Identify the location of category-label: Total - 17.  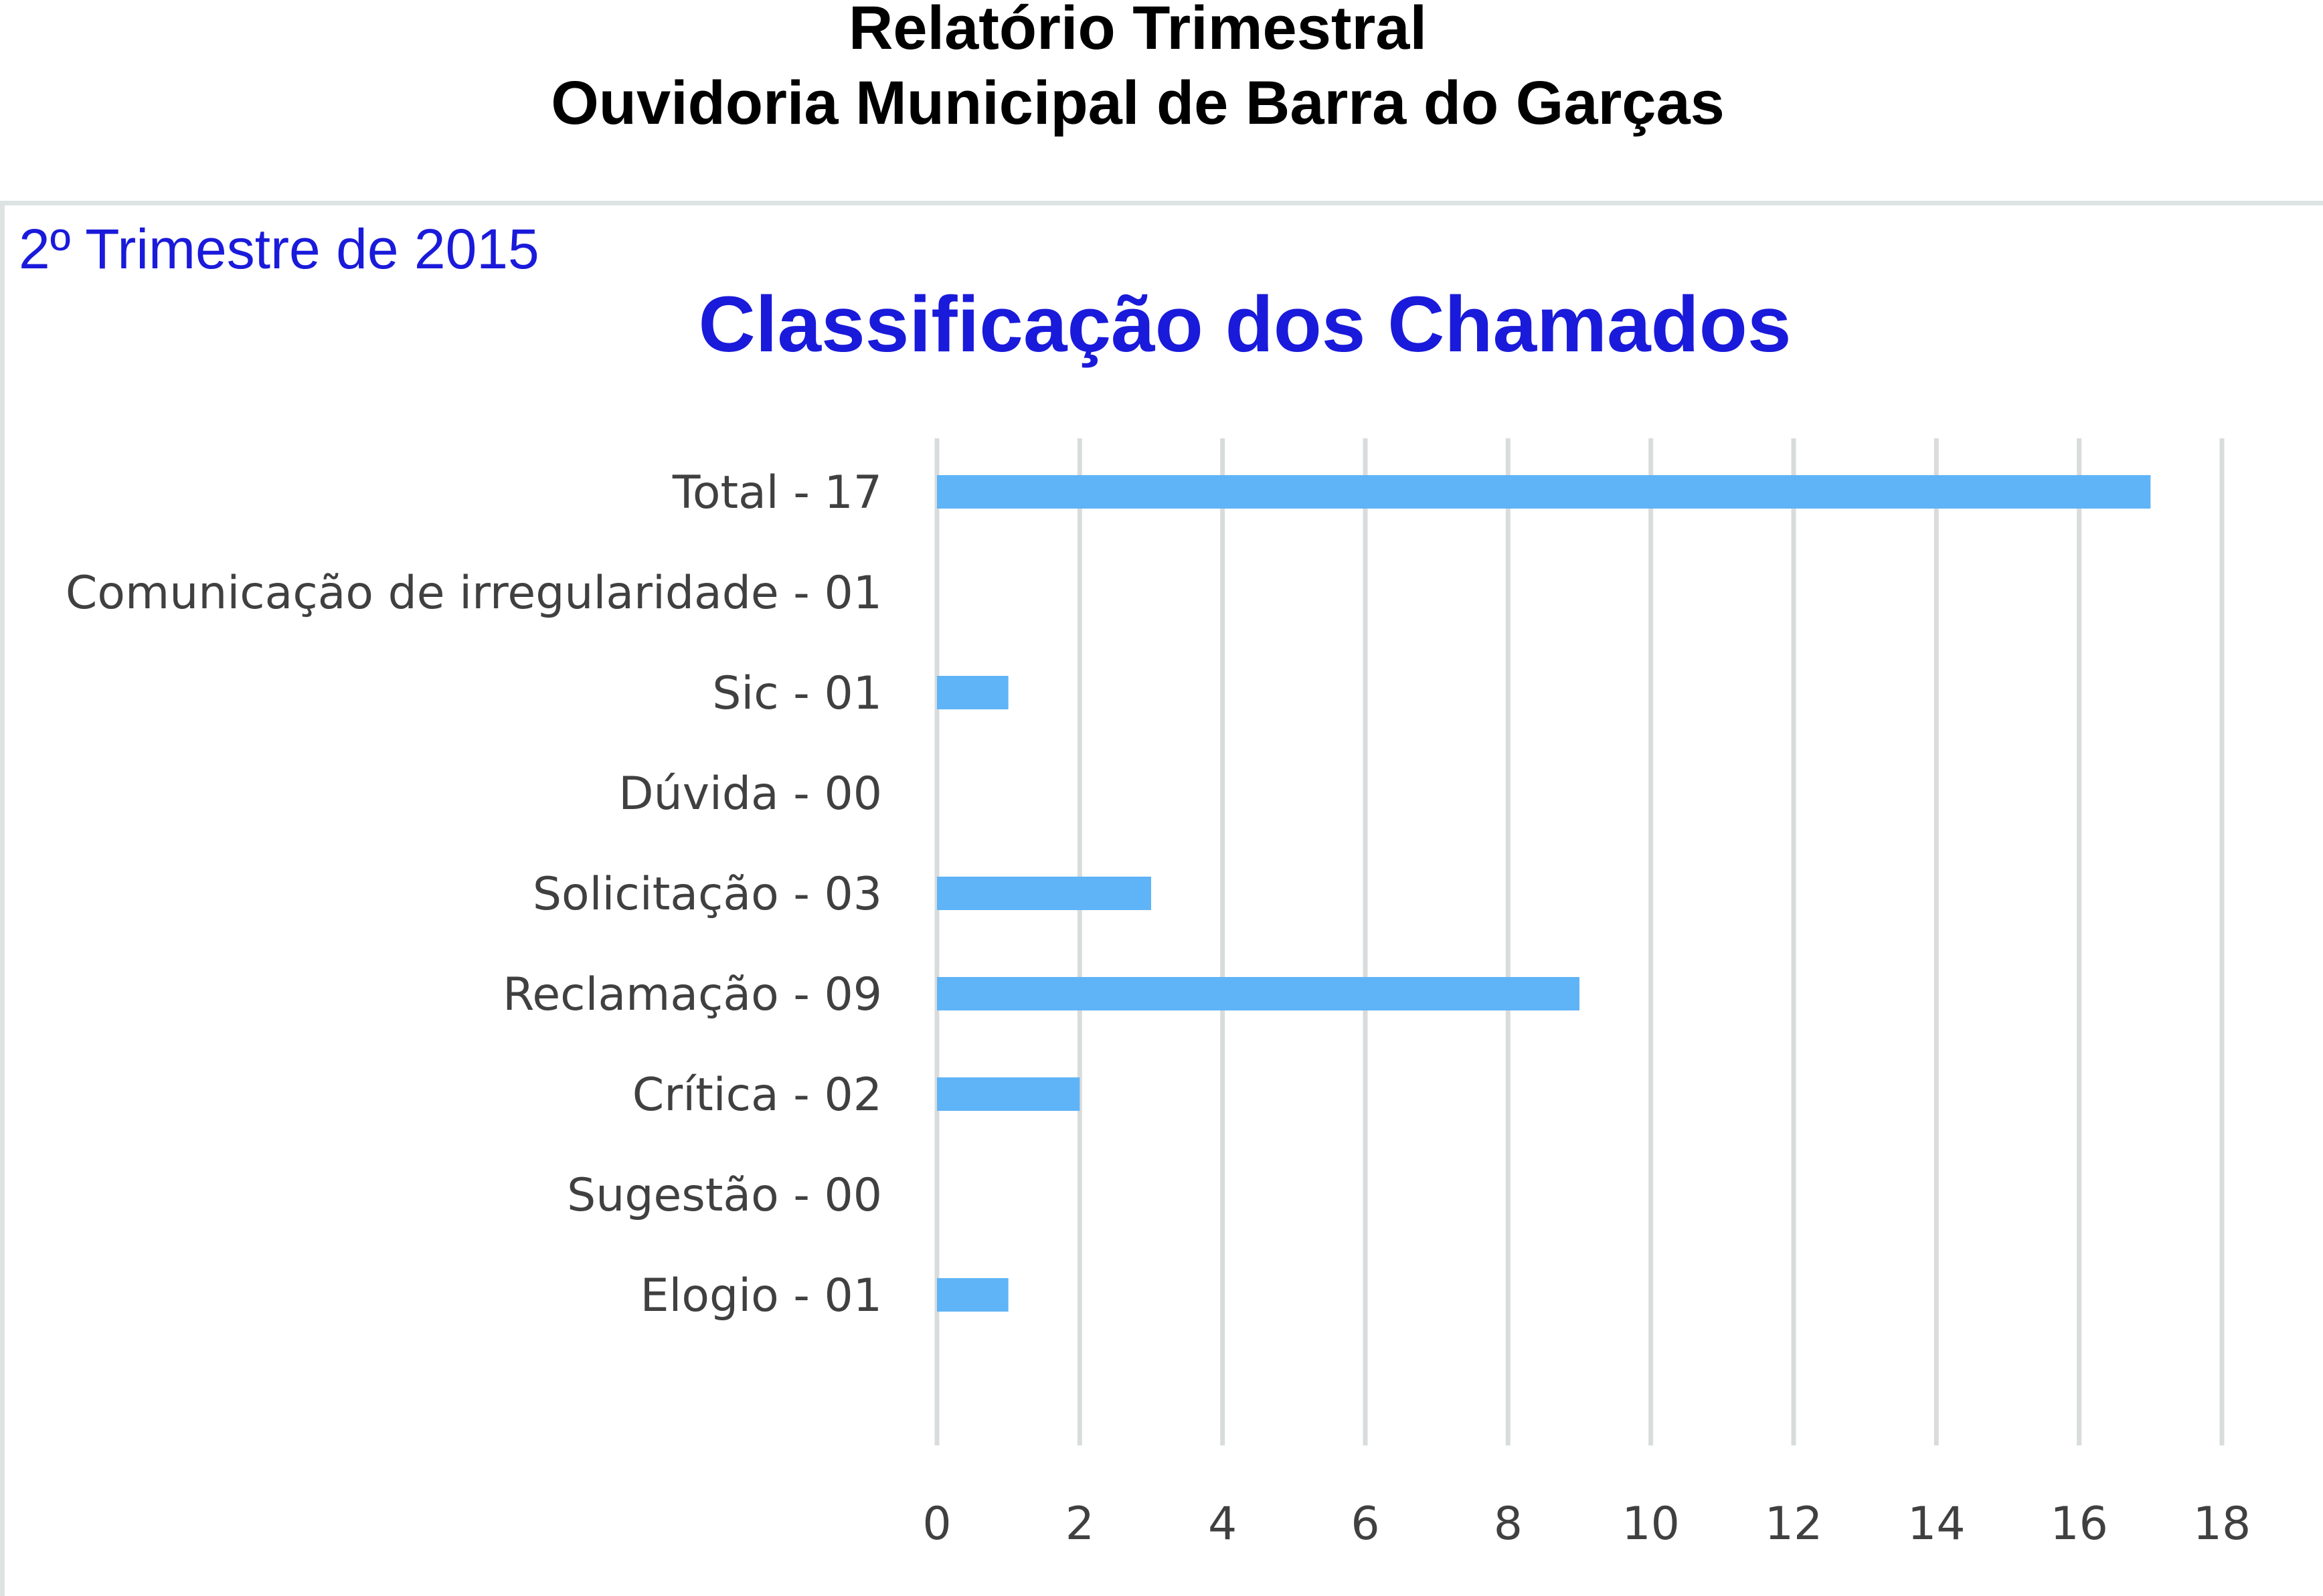
(777, 492).